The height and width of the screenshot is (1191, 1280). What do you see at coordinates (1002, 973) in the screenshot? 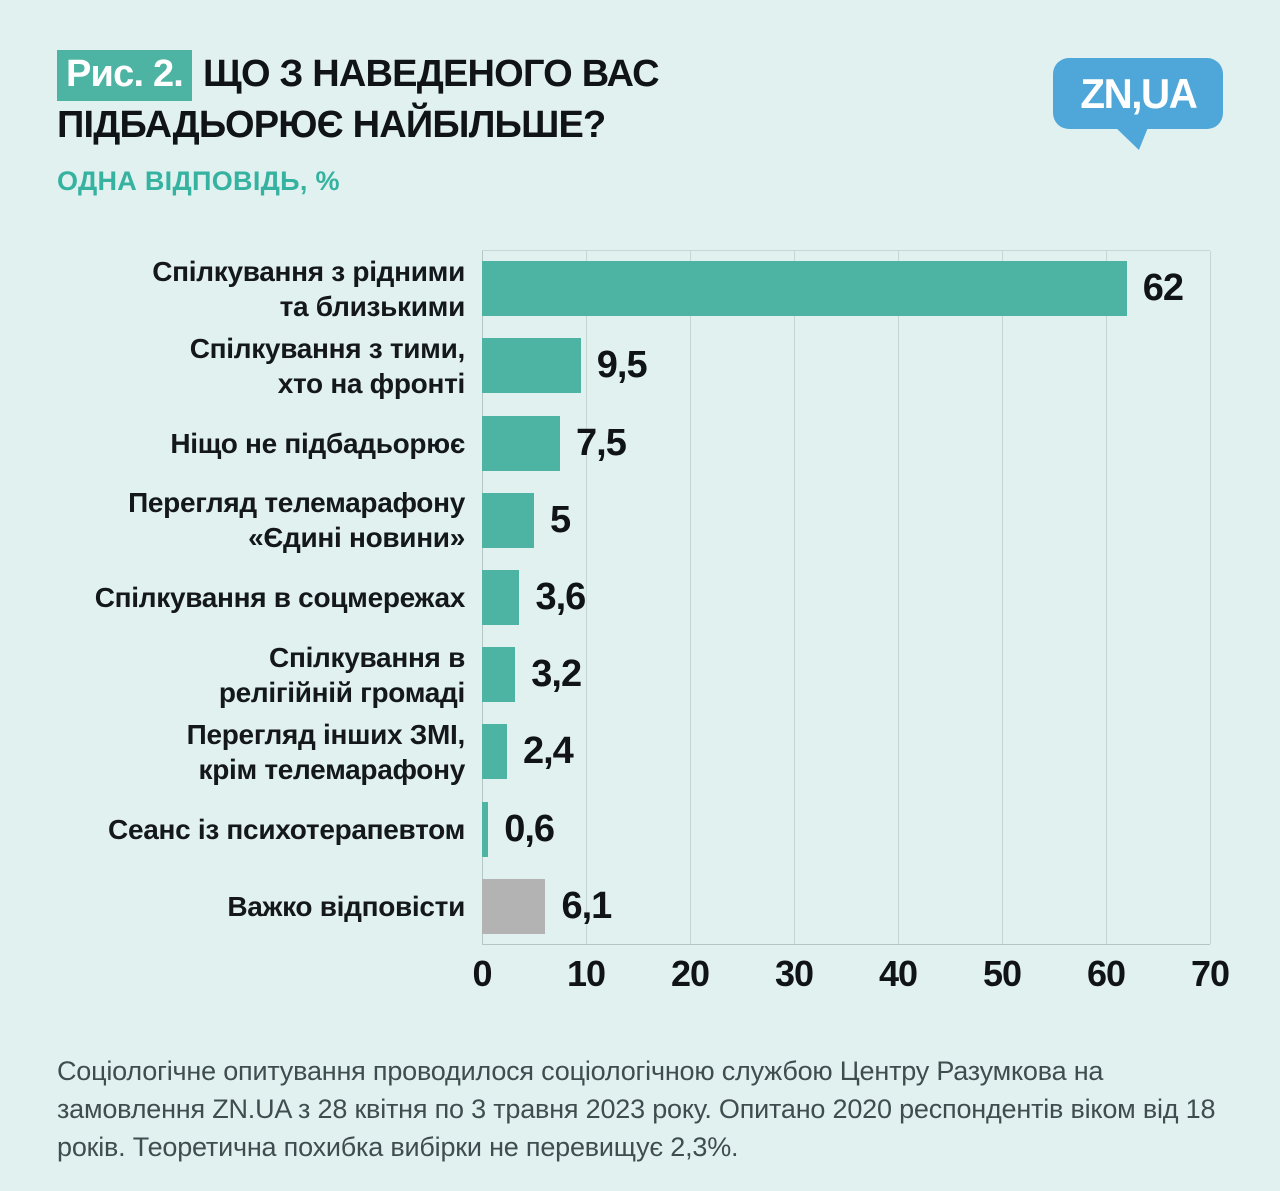
I see `x-tick-label: 50` at bounding box center [1002, 973].